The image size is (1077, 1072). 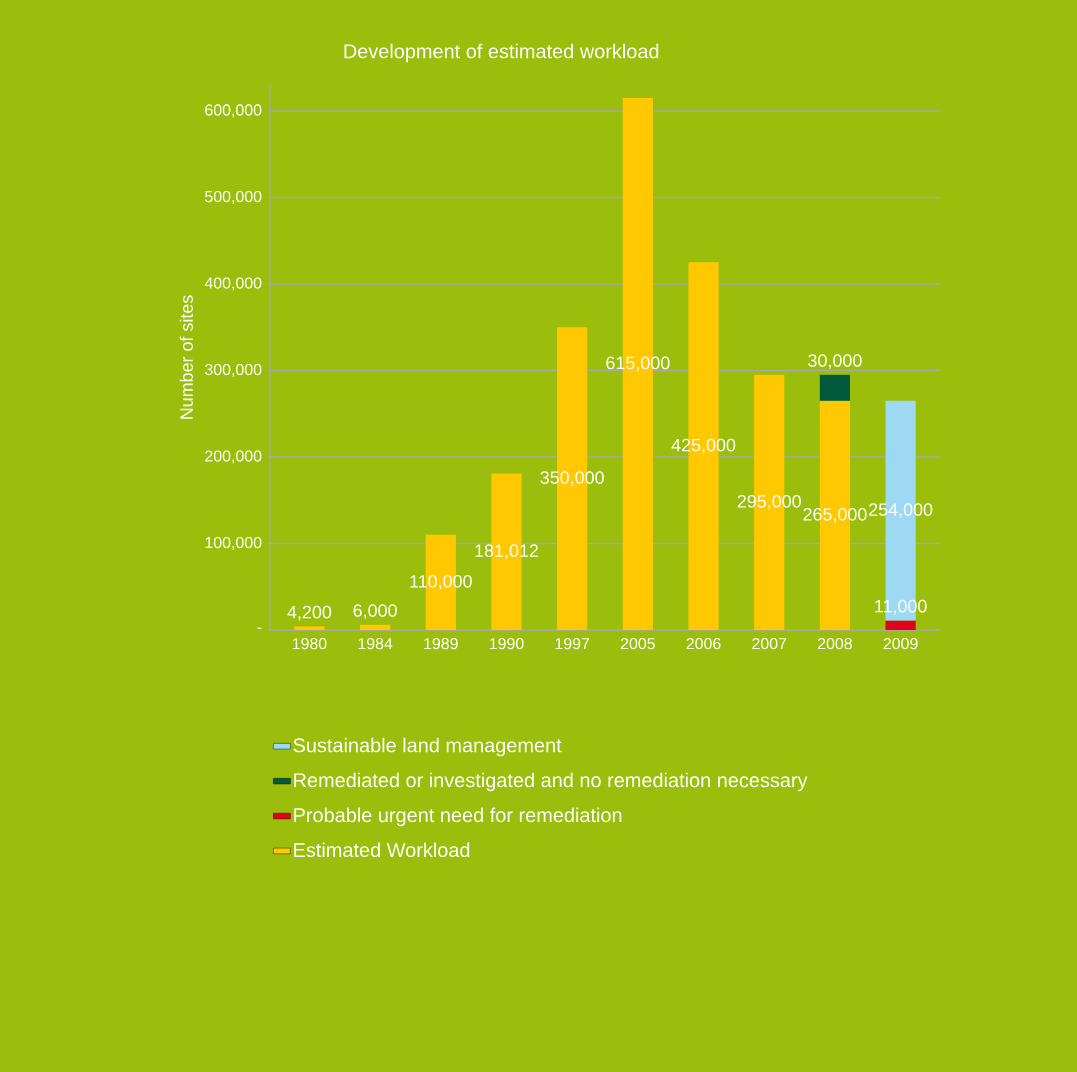 What do you see at coordinates (382, 850) in the screenshot?
I see `legend-label: Estimated Workload` at bounding box center [382, 850].